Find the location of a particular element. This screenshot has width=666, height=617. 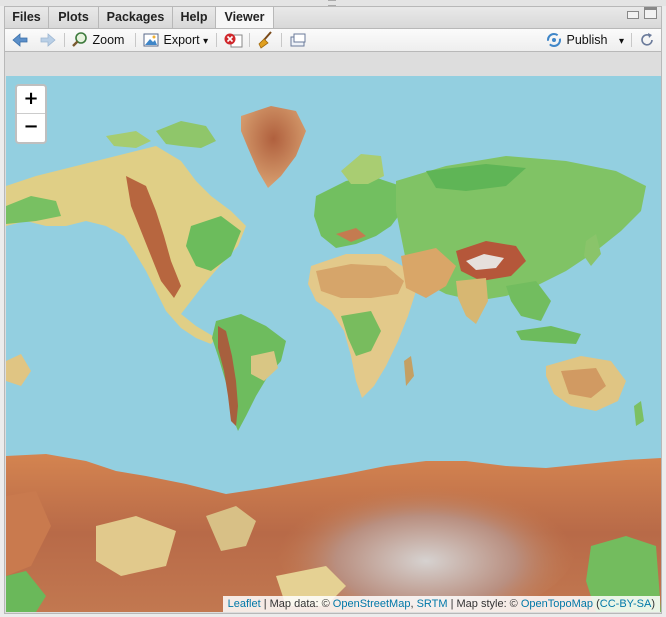

andes is located at coordinates (228, 376).